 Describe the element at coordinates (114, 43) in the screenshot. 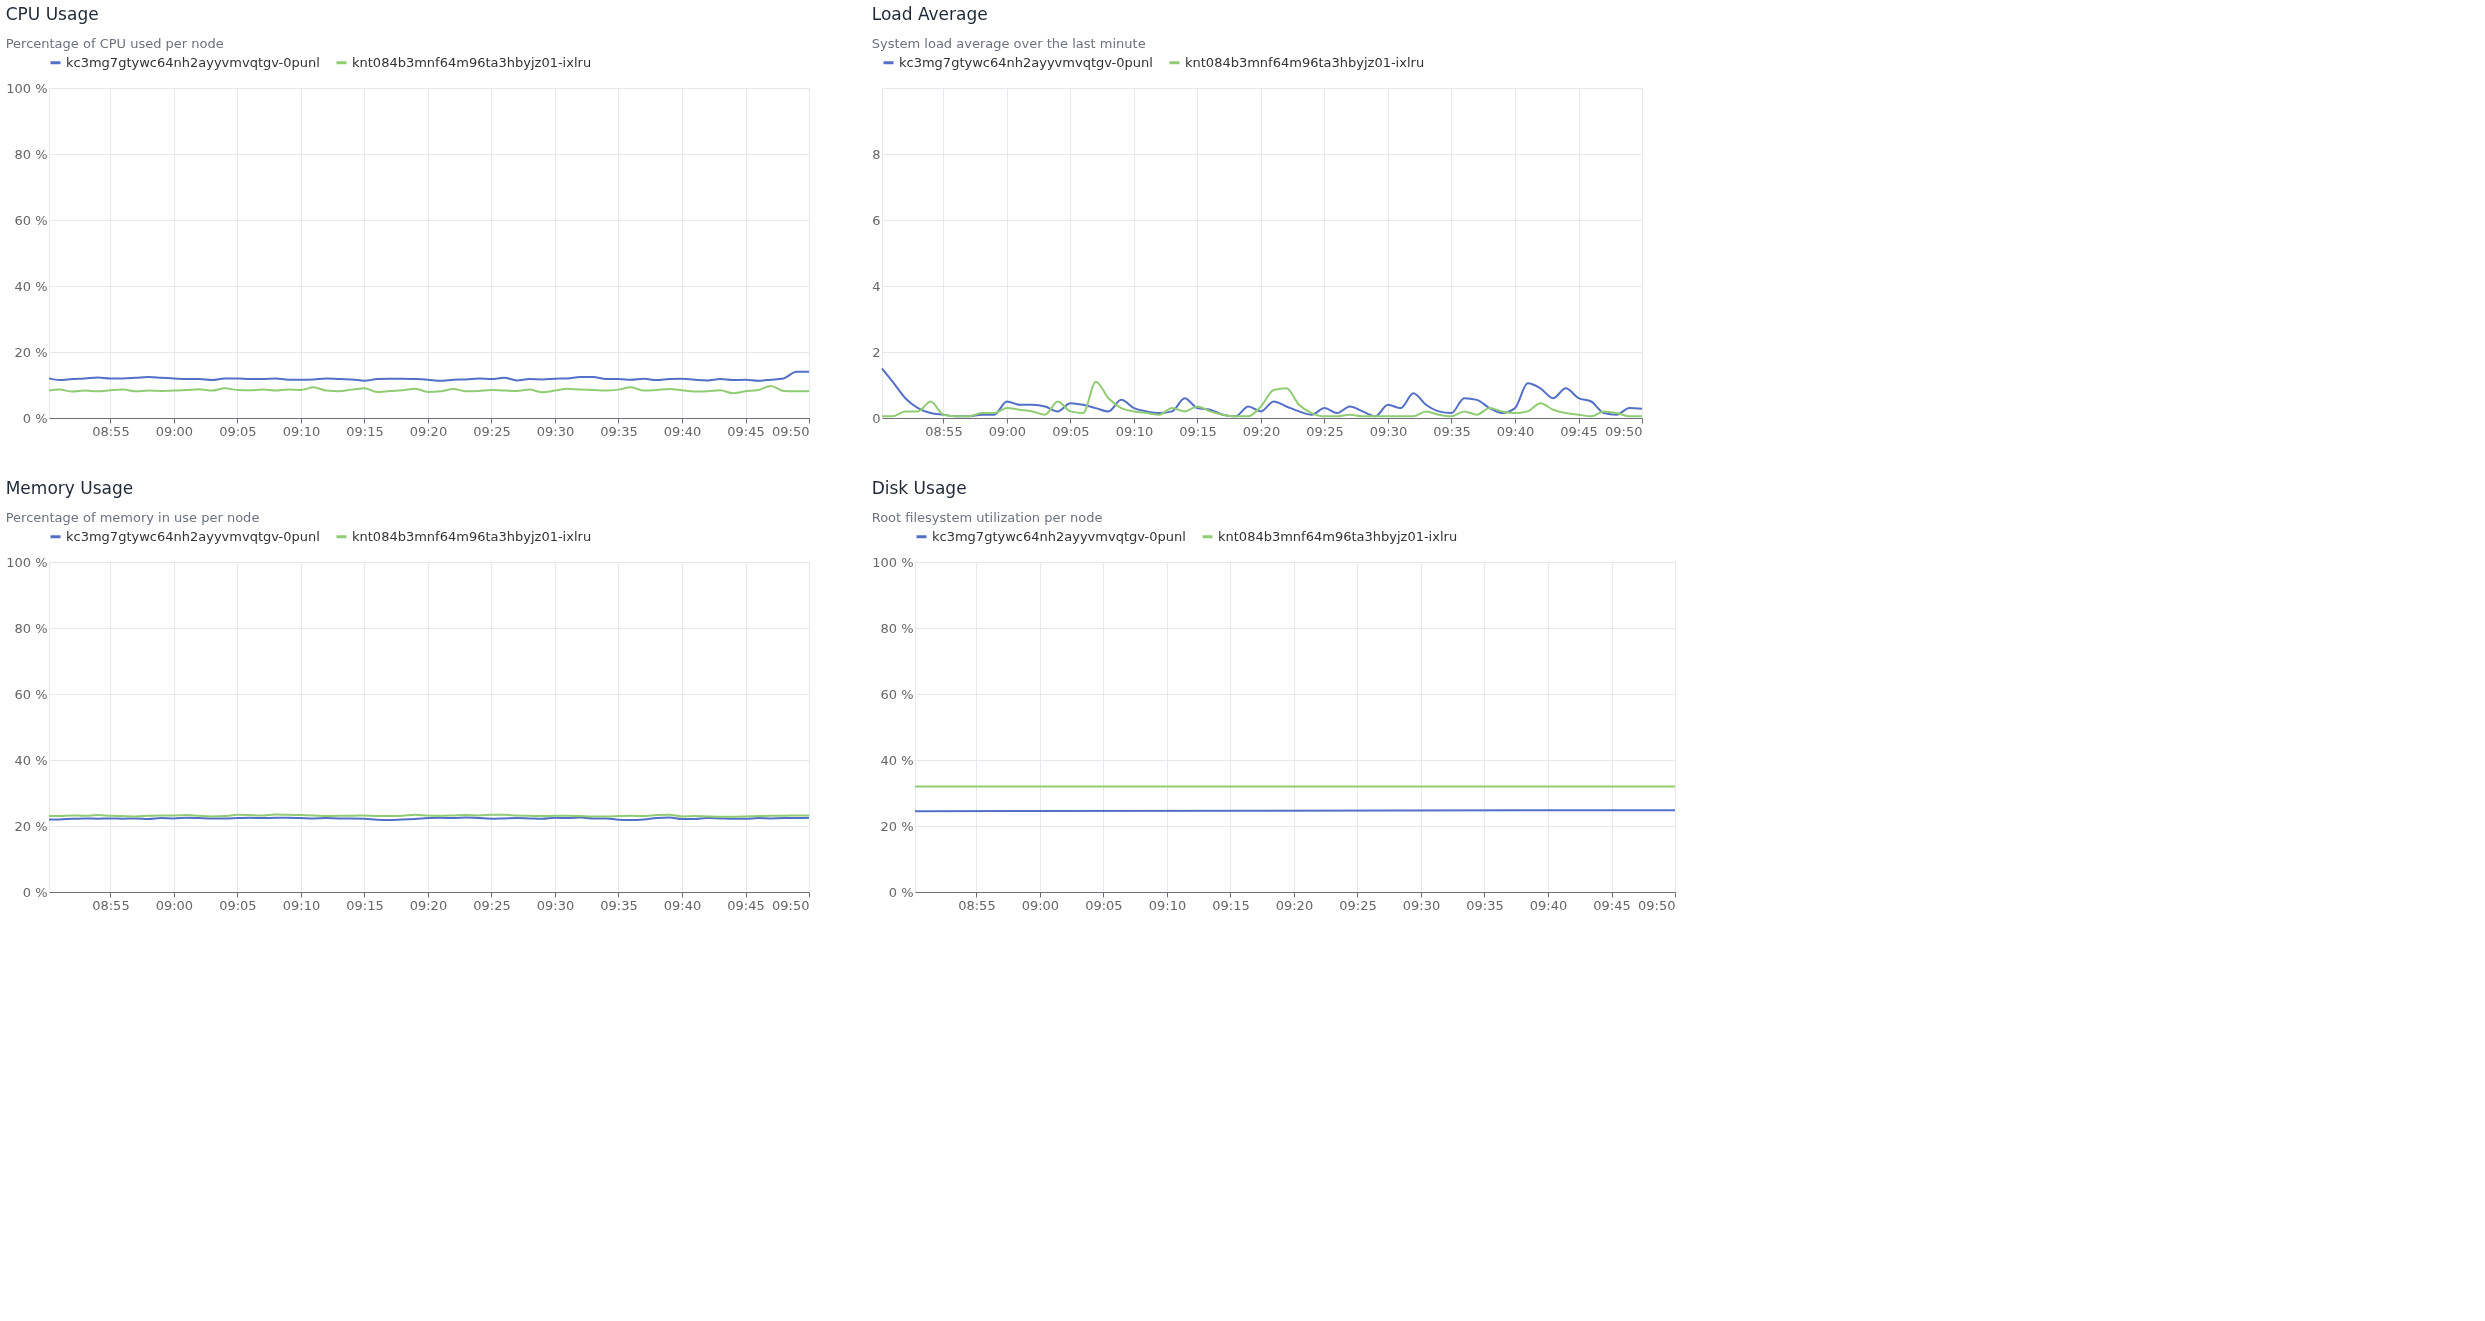

I see `chart-subtitle: Percentage of CPU used per node` at that location.